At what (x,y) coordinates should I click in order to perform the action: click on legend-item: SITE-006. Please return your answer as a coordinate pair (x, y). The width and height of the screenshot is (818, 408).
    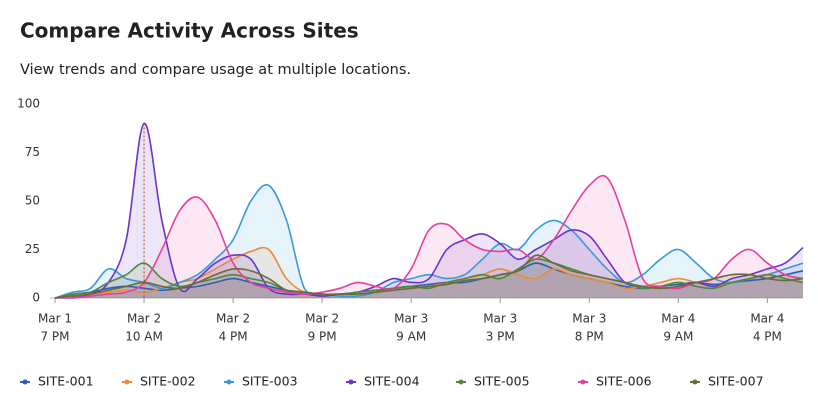
    Looking at the image, I should click on (615, 381).